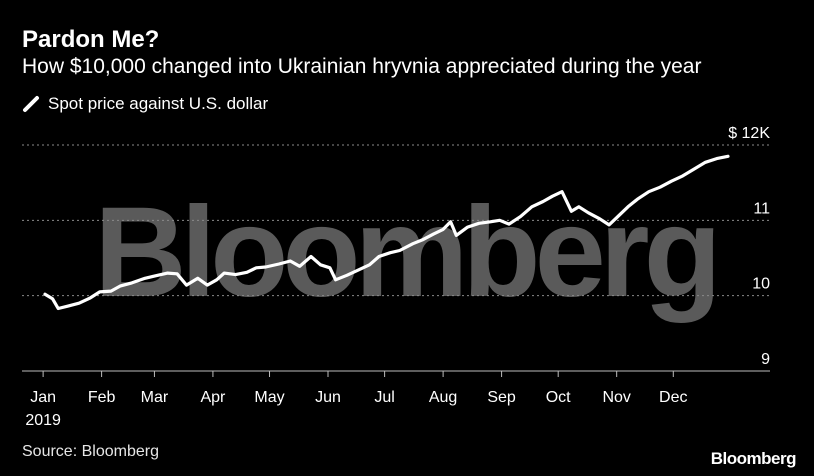 The height and width of the screenshot is (476, 814). I want to click on x-tick-label: Apr, so click(213, 397).